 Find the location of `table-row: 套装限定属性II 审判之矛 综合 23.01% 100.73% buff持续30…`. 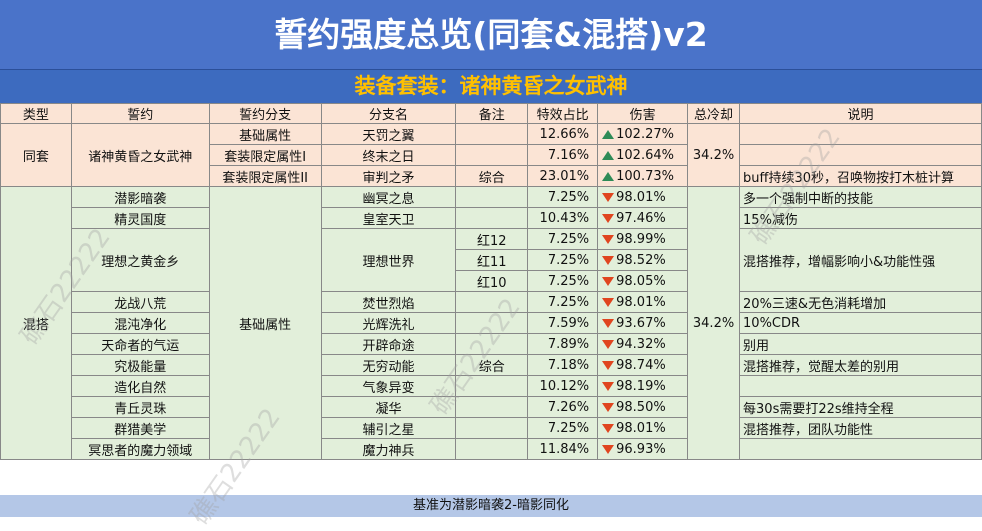

table-row: 套装限定属性II 审判之矛 综合 23.01% 100.73% buff持续30… is located at coordinates (491, 176).